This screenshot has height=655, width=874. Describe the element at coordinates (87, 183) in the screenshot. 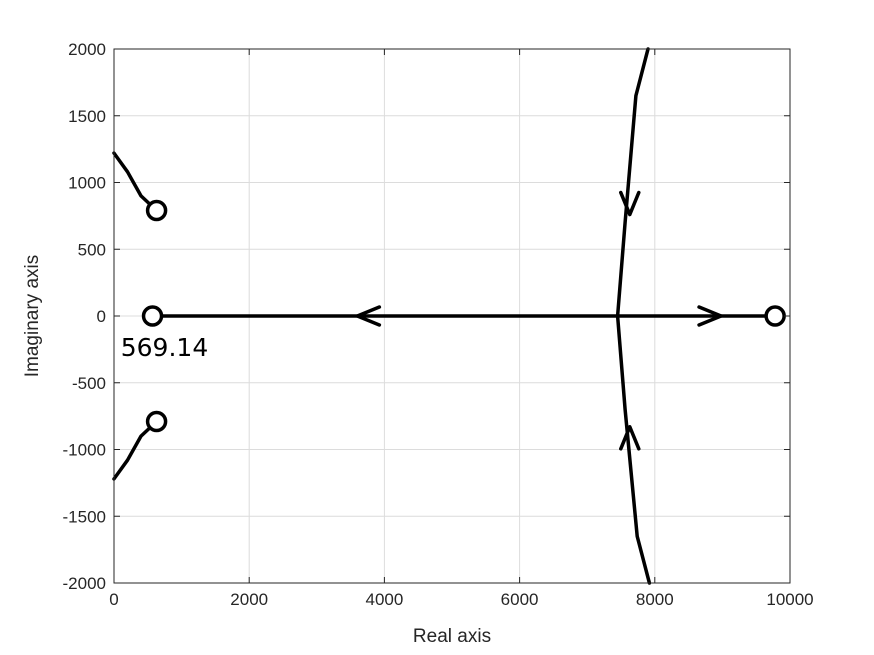

I see `y-tick-label: 1000` at that location.